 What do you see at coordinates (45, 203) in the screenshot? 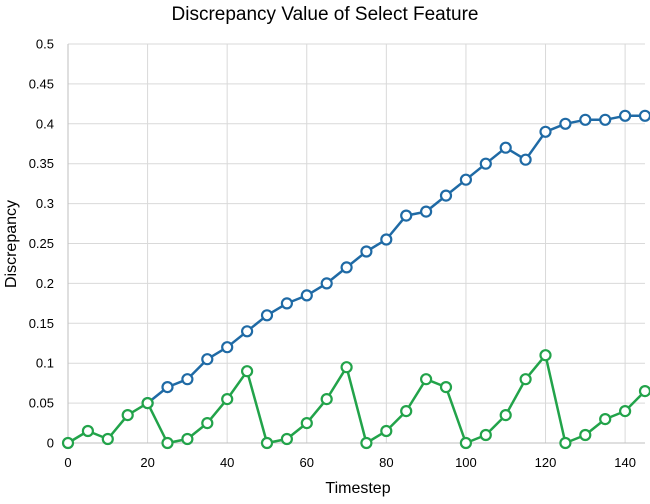
I see `y-tick-label: 0.3` at bounding box center [45, 203].